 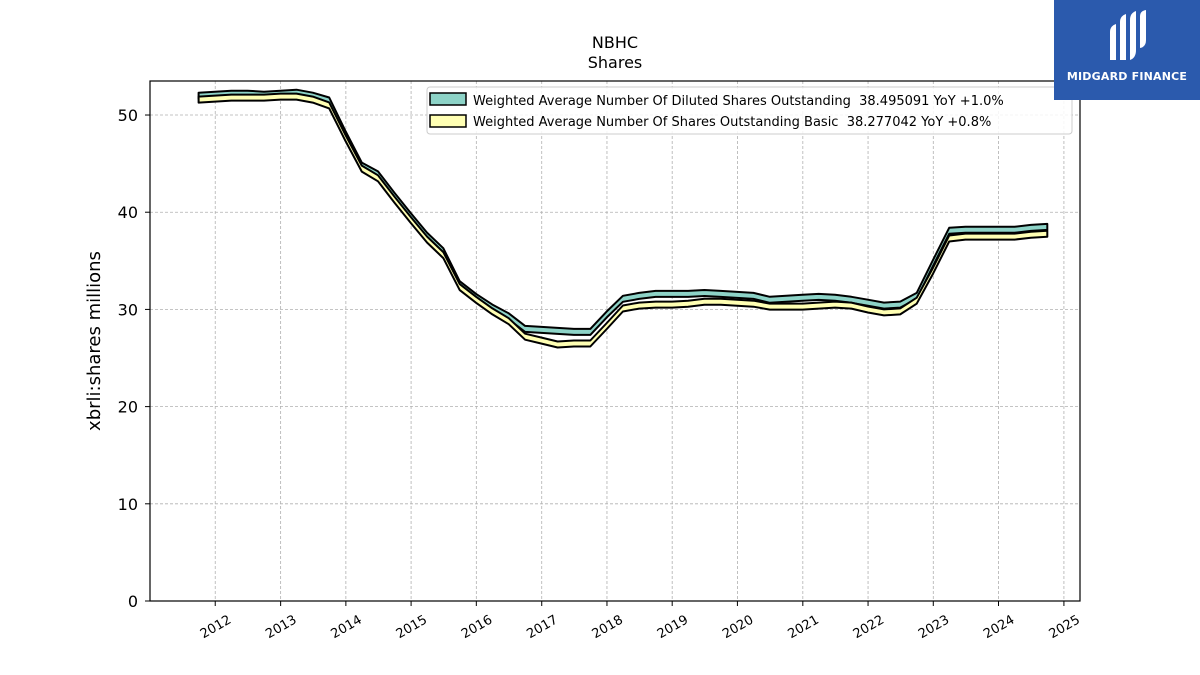 I want to click on y-tick-label: 20, so click(x=128, y=407).